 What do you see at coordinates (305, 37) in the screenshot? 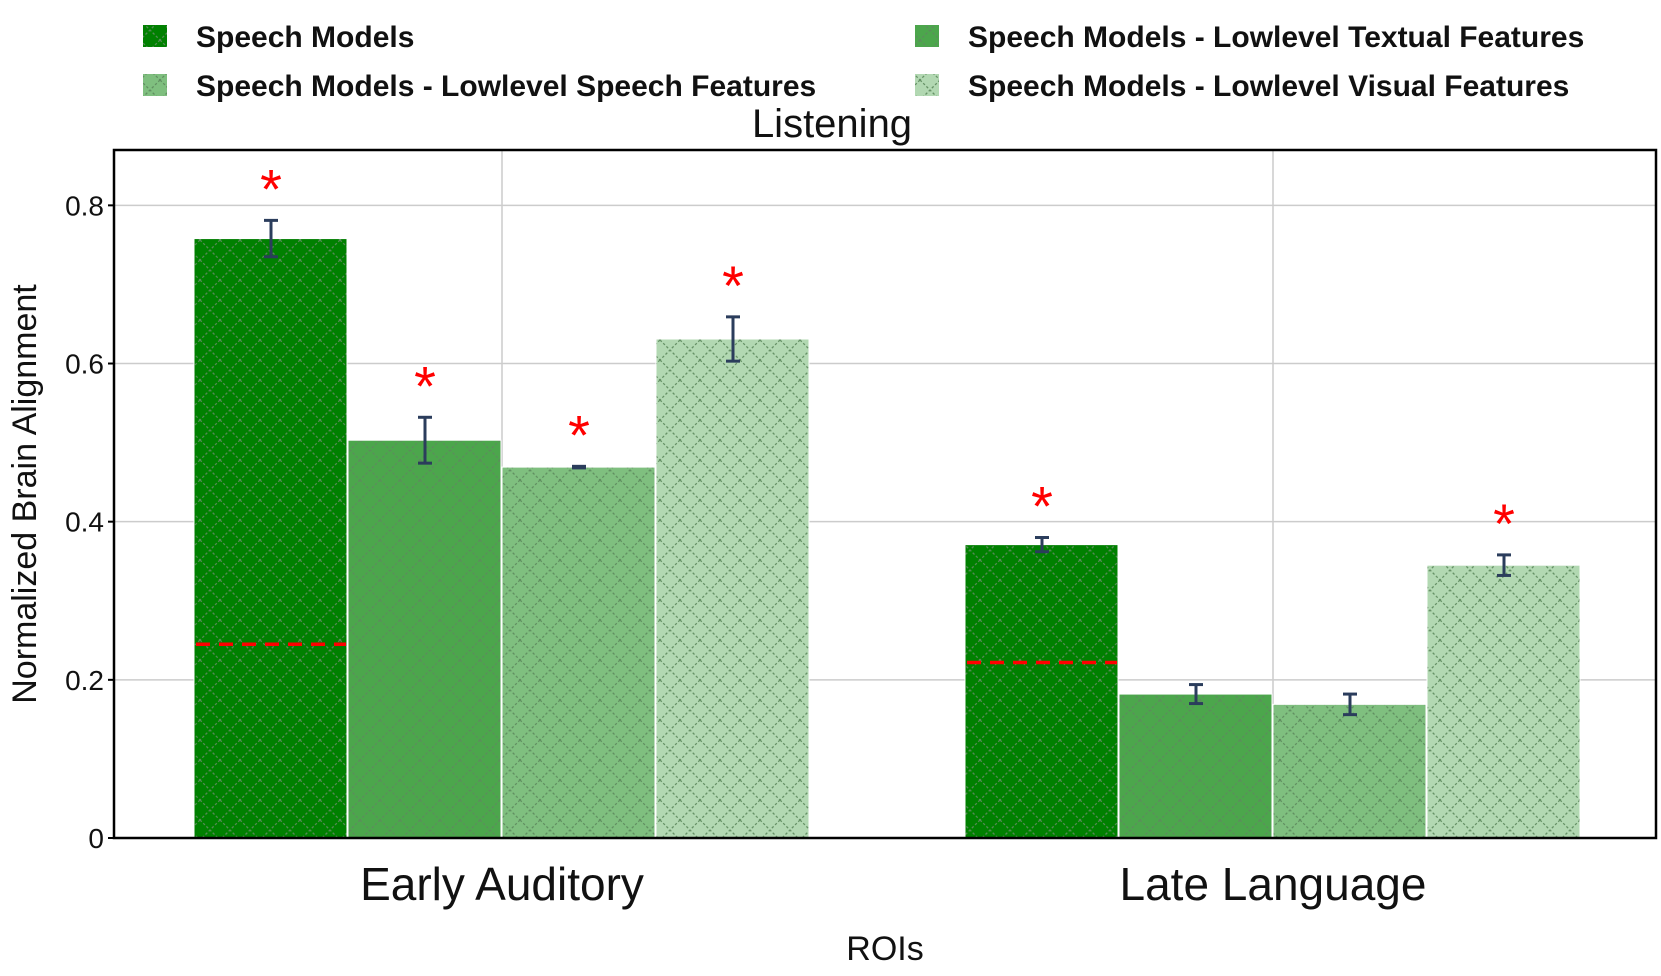
I see `legend-label: Speech Models` at bounding box center [305, 37].